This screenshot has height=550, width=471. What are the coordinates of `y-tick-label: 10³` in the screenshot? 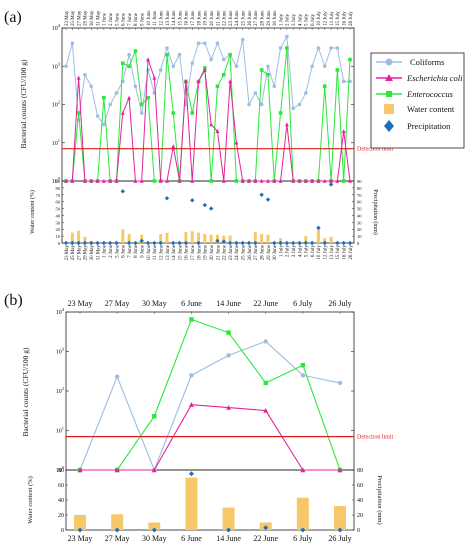 It's located at (60, 351).